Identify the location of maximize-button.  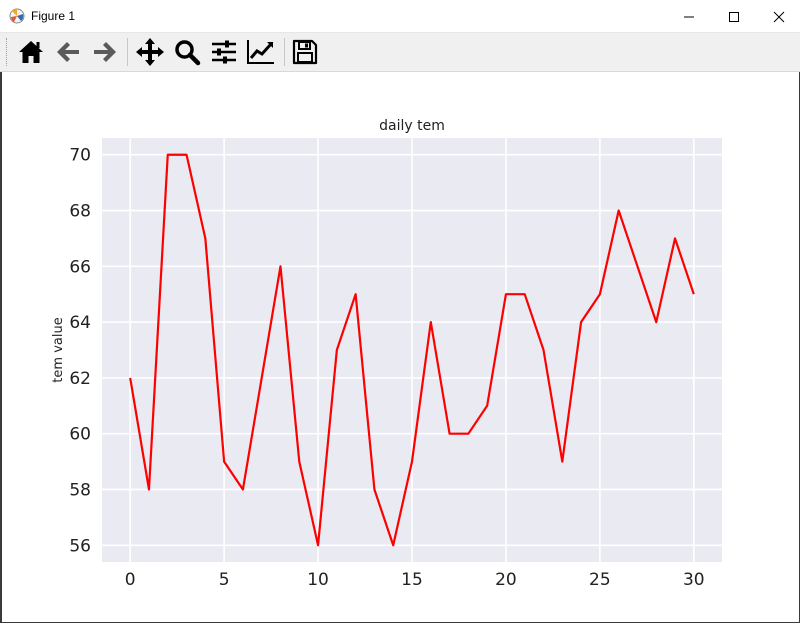
(734, 16).